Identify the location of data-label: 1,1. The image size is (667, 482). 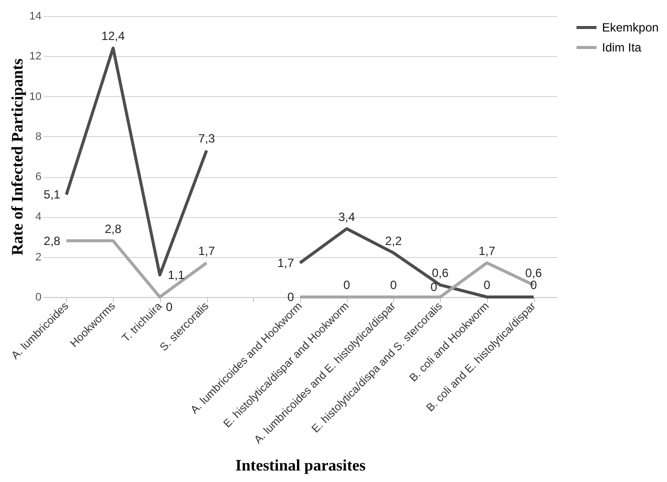
(176, 275).